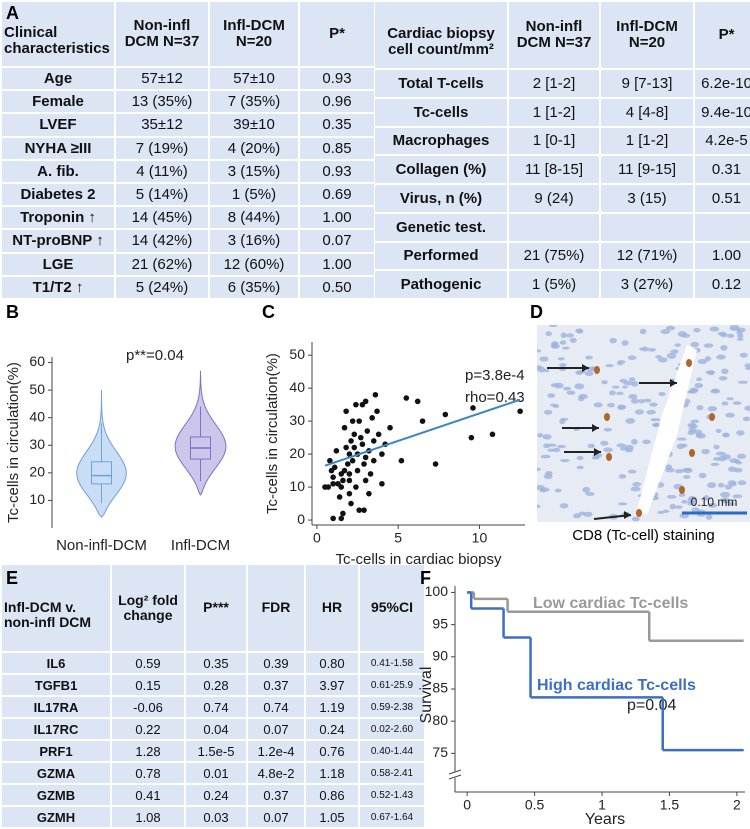  Describe the element at coordinates (554, 83) in the screenshot. I see `table-cell: 2 [1-2]` at that location.